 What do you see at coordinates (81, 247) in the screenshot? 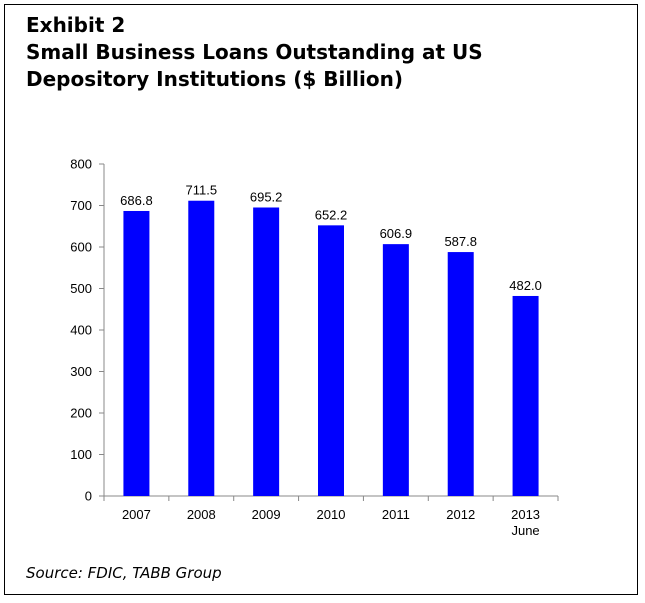
I see `y-tick-label: 600` at bounding box center [81, 247].